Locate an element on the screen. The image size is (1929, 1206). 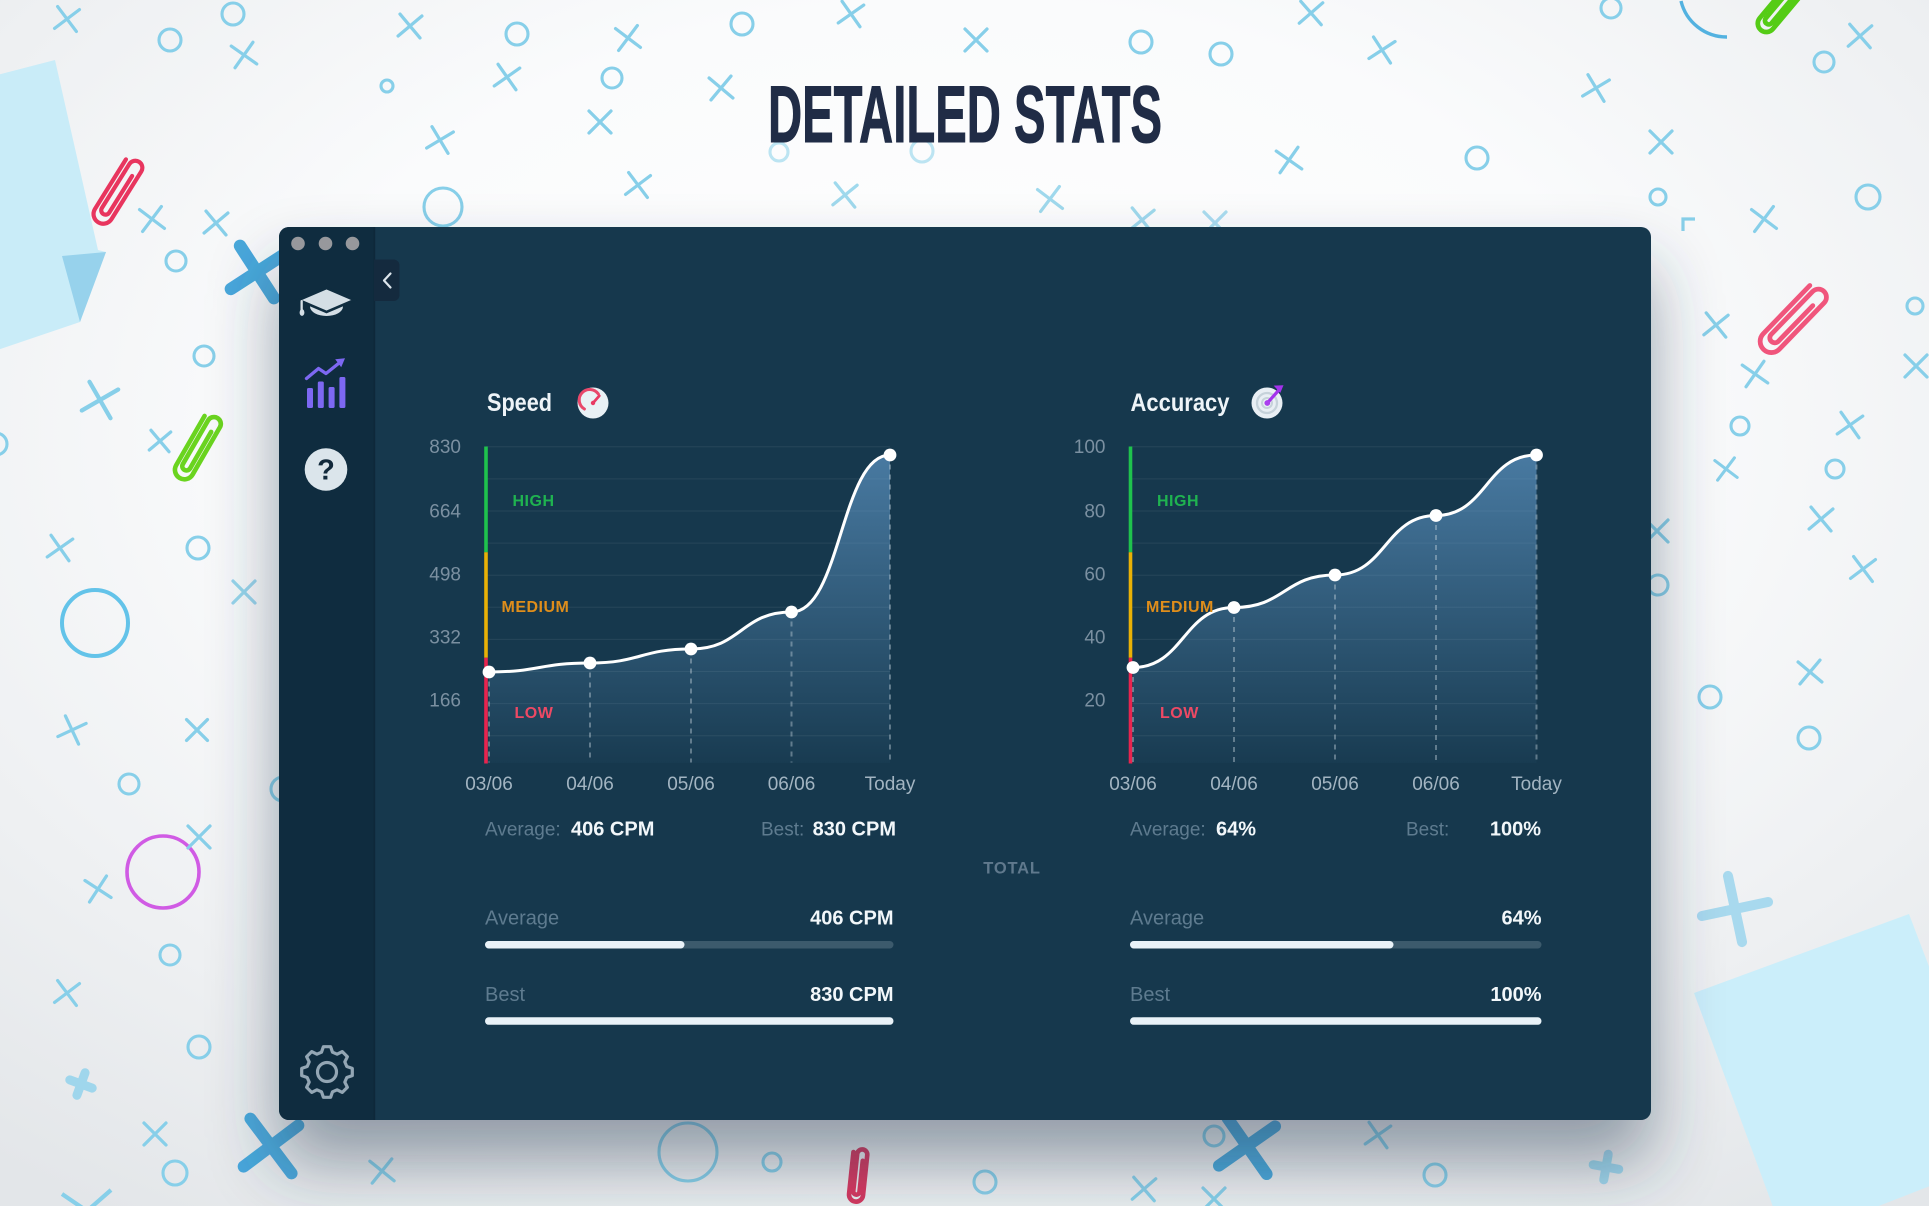
svg-text: Speed is located at coordinates (519, 403).